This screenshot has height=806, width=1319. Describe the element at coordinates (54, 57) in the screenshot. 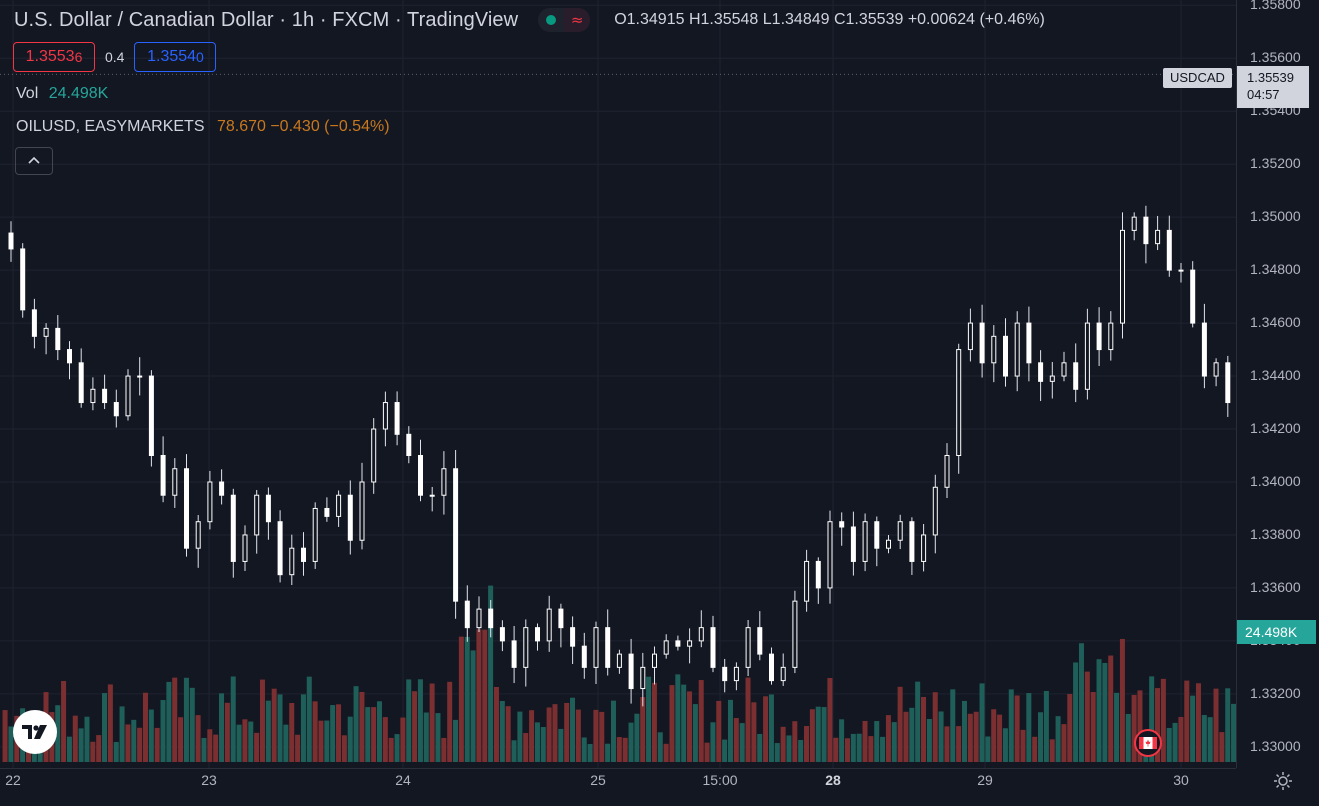

I see `sell-button: 1.3553 6` at that location.